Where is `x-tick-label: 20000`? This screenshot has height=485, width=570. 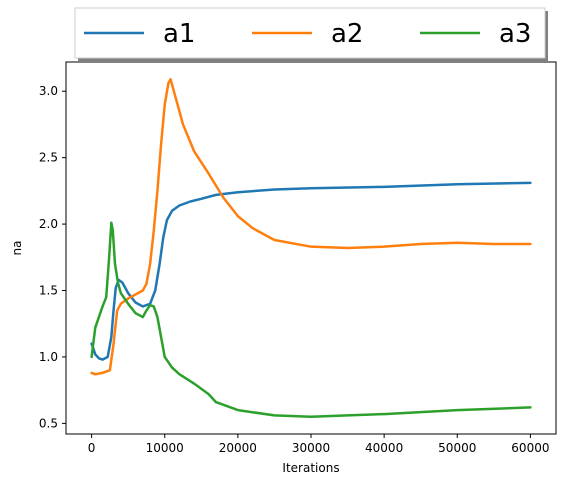 x-tick-label: 20000 is located at coordinates (238, 448).